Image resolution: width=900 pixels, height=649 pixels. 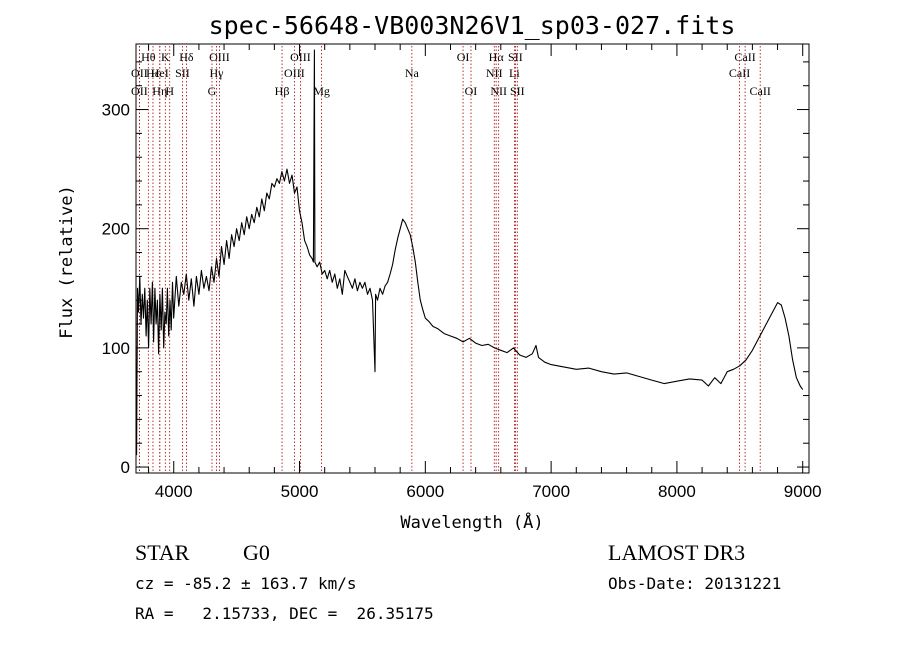 What do you see at coordinates (116, 110) in the screenshot?
I see `y-tick-label: 300` at bounding box center [116, 110].